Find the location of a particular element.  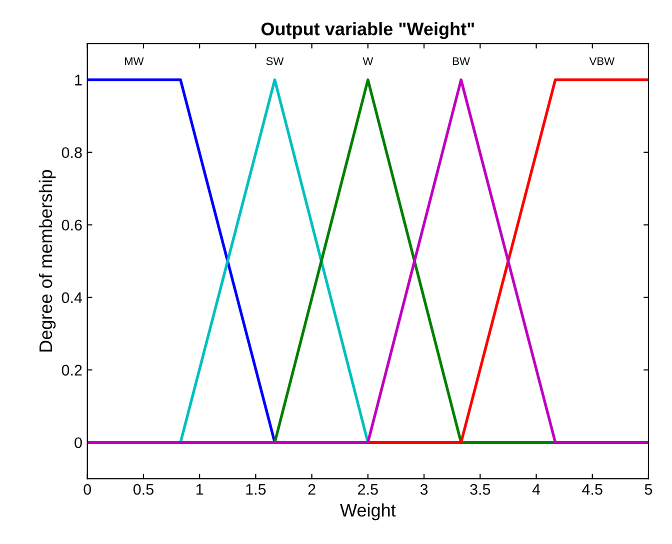

series-label: W is located at coordinates (368, 61).